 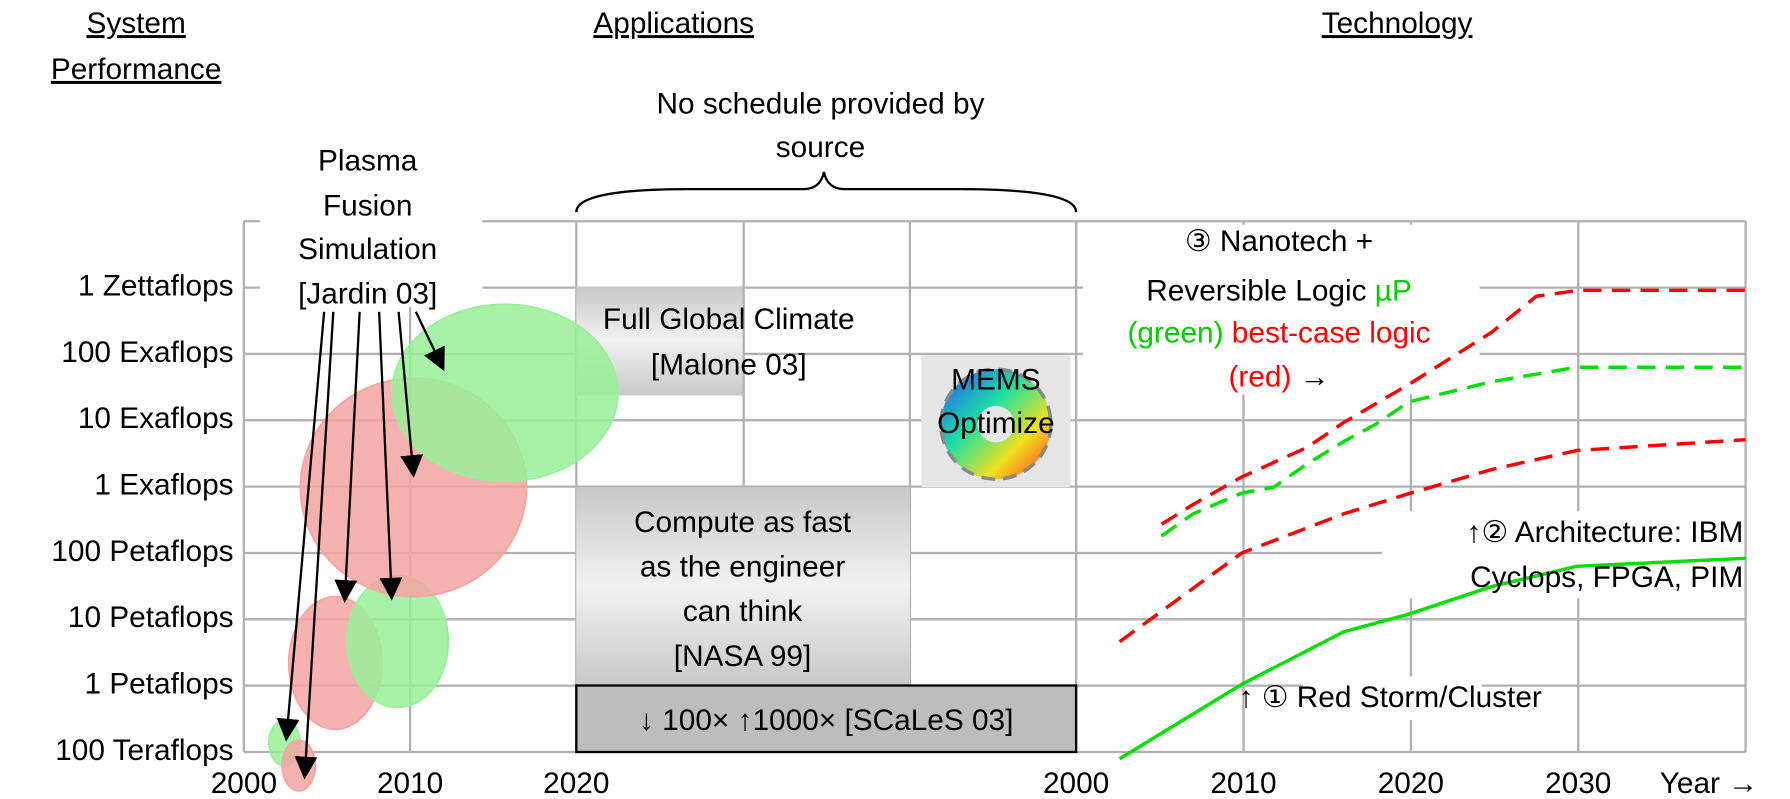 I want to click on x-tick-label: 2030, so click(x=1578, y=783).